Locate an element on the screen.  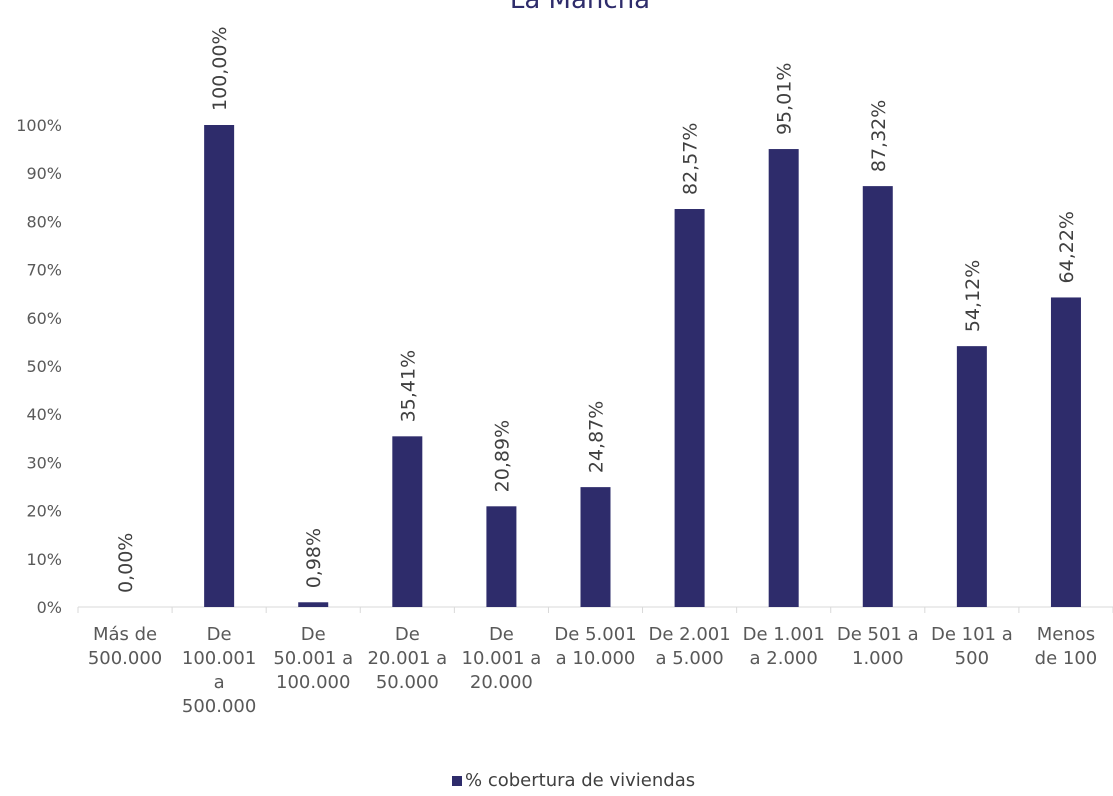
y-axis: 0% 10% 20% 30% 40% 50% 60% 70% 80% 90% 100% is located at coordinates (39, 366).